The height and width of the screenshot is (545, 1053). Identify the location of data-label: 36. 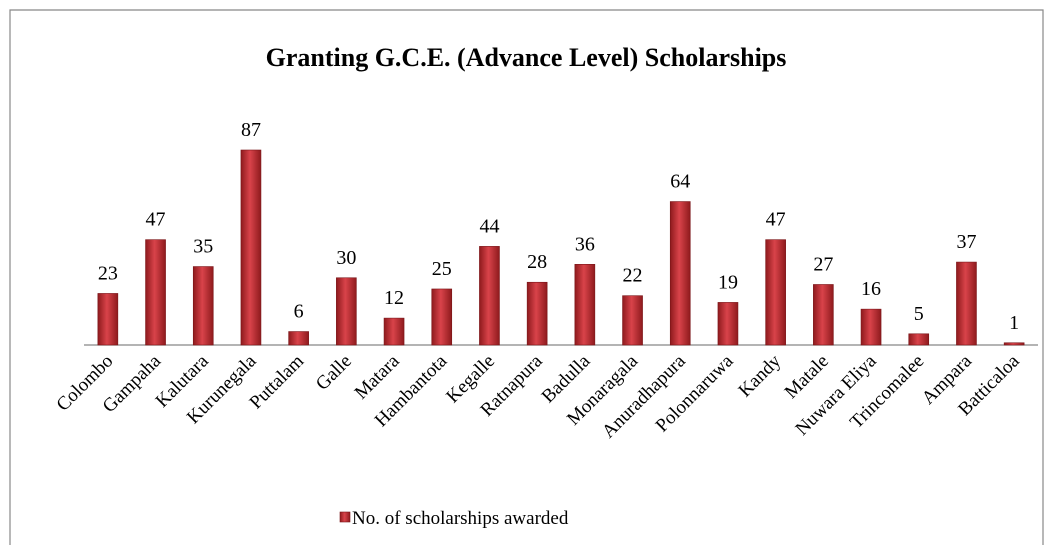
(585, 244).